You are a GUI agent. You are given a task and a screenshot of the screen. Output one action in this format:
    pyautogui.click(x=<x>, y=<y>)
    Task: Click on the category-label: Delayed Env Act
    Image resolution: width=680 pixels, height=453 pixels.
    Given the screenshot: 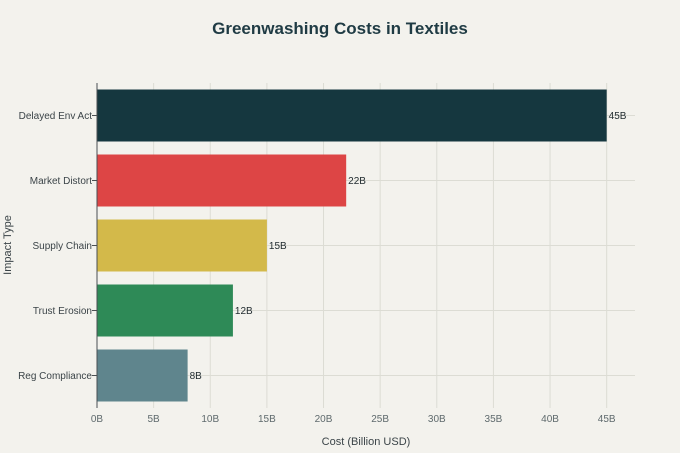 What is the action you would take?
    pyautogui.click(x=56, y=116)
    